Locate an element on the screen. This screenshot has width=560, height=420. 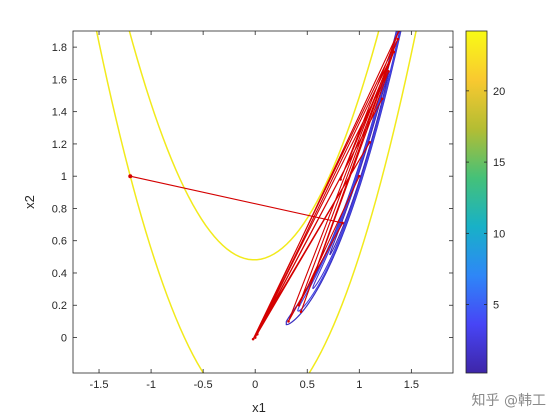
y-tick-label: 1.4 is located at coordinates (59, 113).